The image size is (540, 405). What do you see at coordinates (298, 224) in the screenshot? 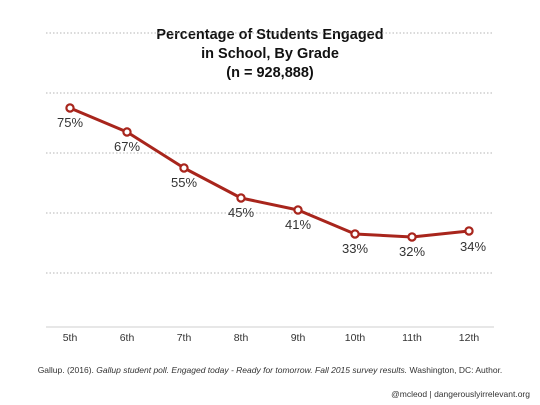
I see `data-label: 41%` at bounding box center [298, 224].